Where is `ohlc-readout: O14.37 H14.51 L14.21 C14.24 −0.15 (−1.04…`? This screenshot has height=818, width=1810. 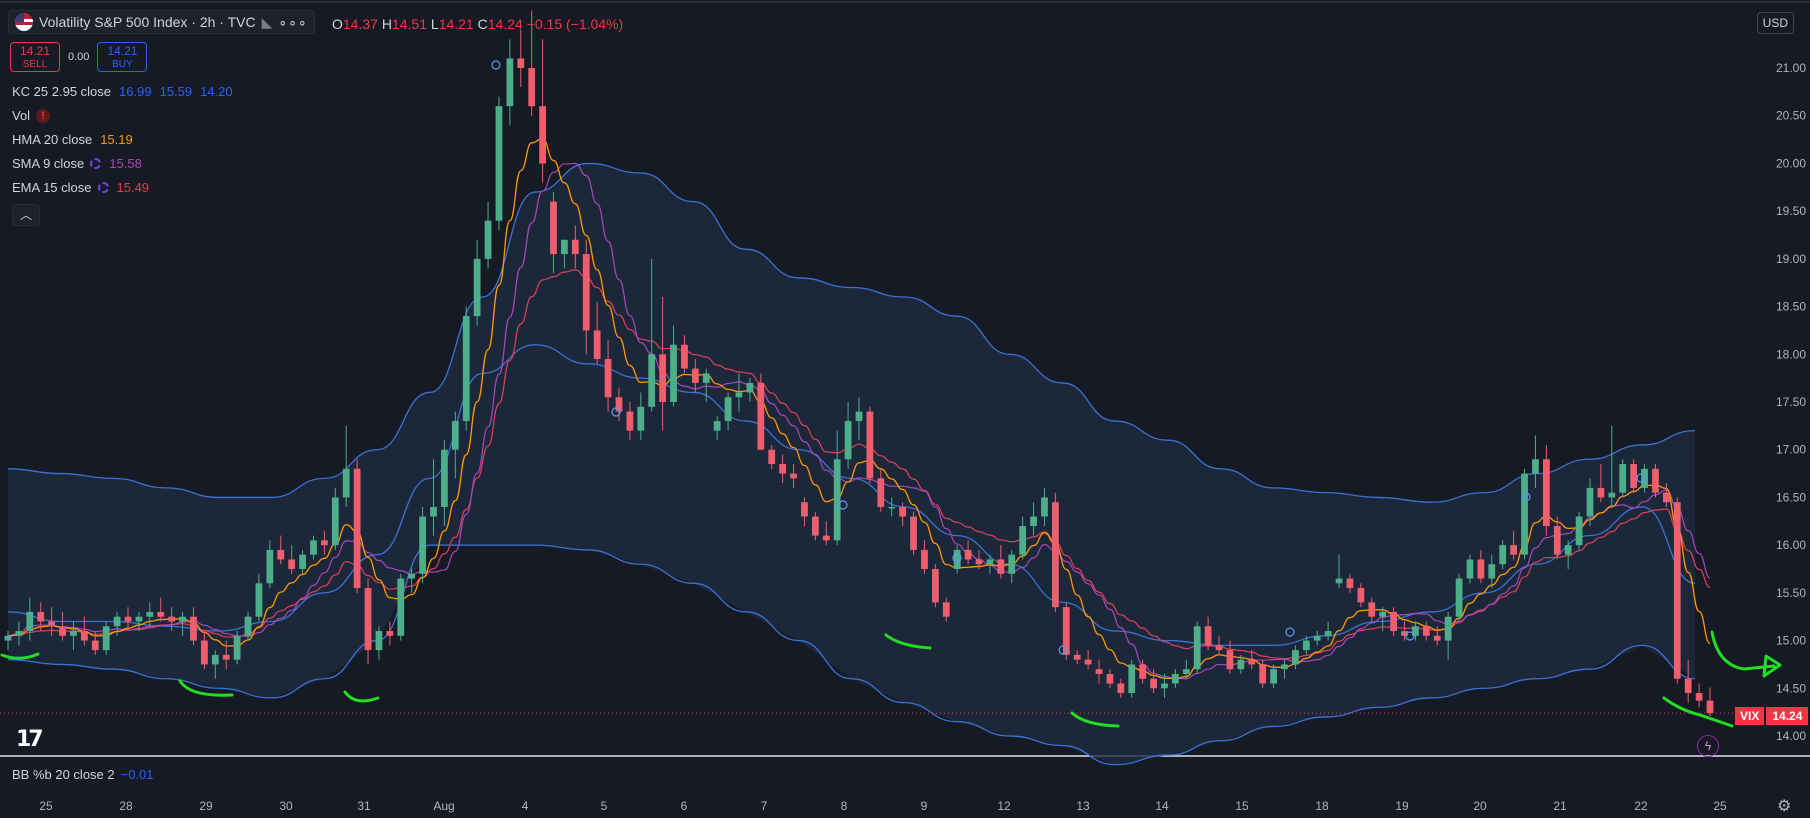 ohlc-readout: O14.37 H14.51 L14.21 C14.24 −0.15 (−1.04… is located at coordinates (477, 24).